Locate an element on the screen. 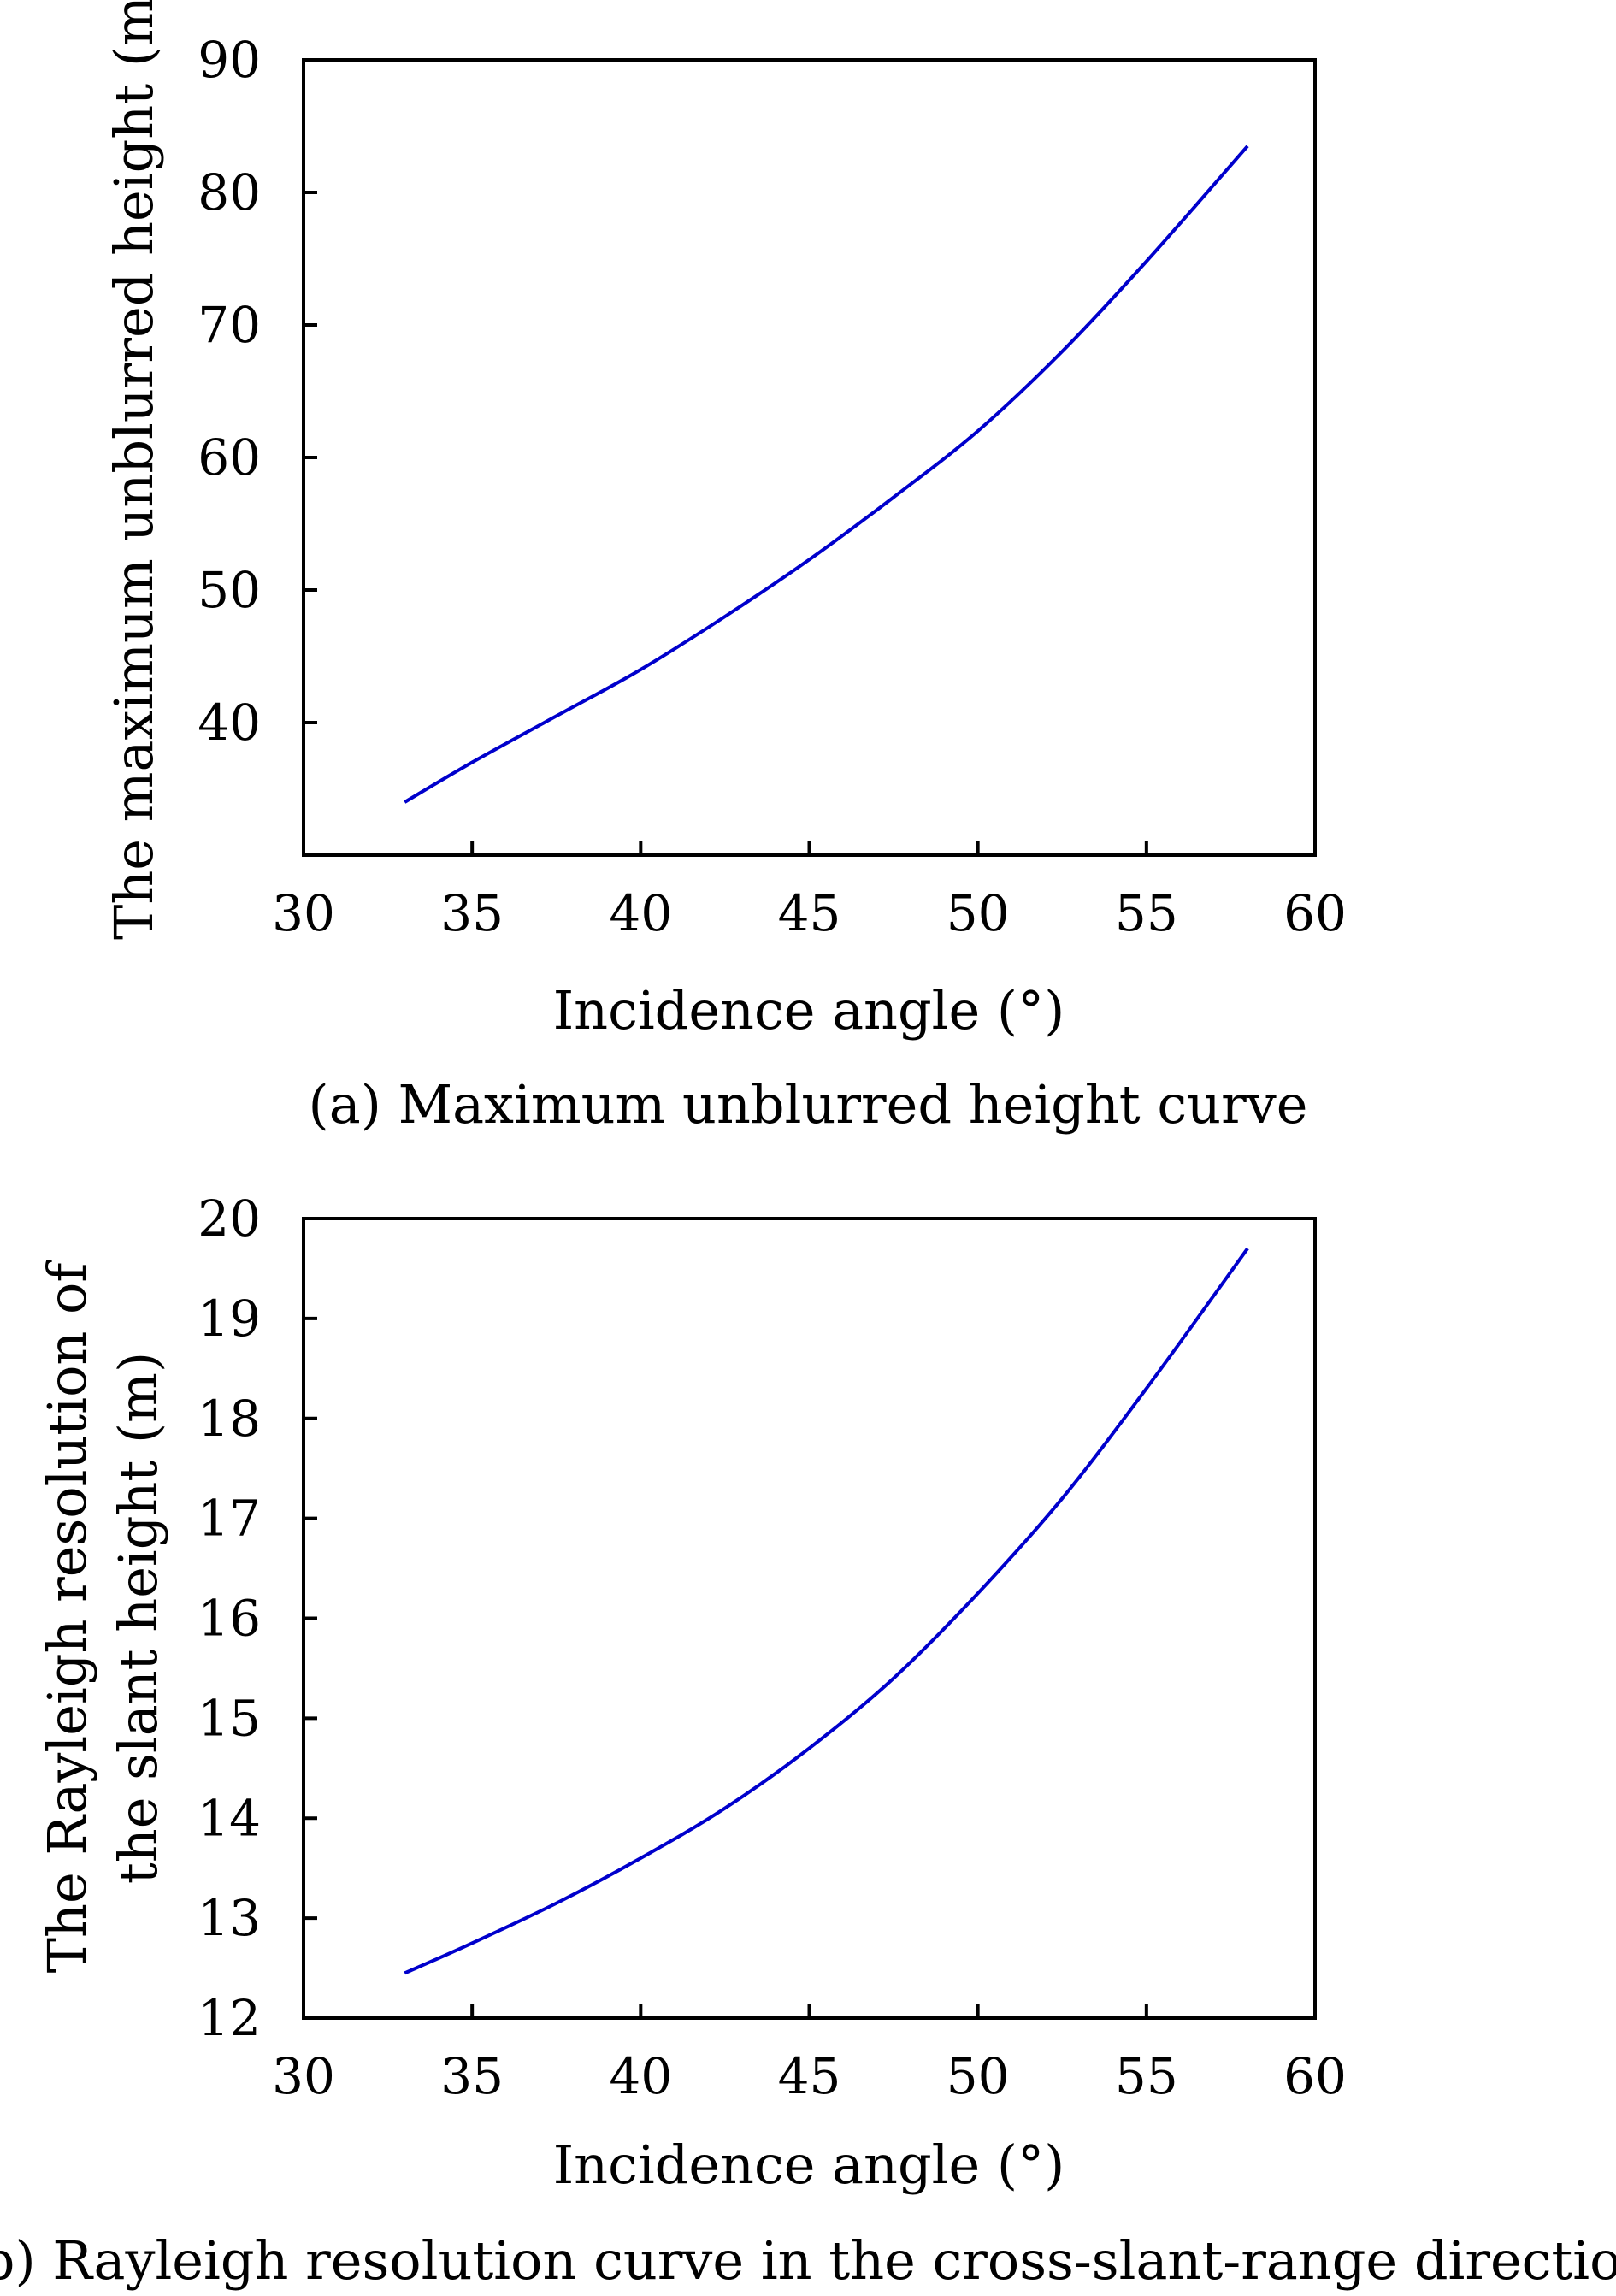 The width and height of the screenshot is (1616, 2296). chart-b-xtick-label: 60 is located at coordinates (1315, 2076).